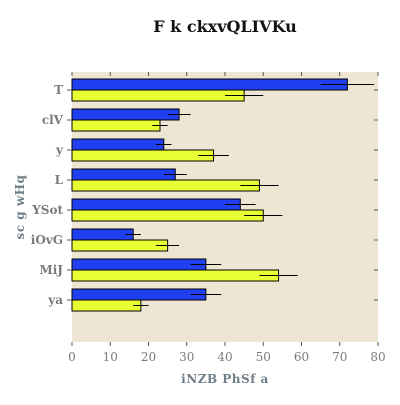 The height and width of the screenshot is (405, 400). Describe the element at coordinates (59, 150) in the screenshot. I see `y-tick-label: y` at that location.